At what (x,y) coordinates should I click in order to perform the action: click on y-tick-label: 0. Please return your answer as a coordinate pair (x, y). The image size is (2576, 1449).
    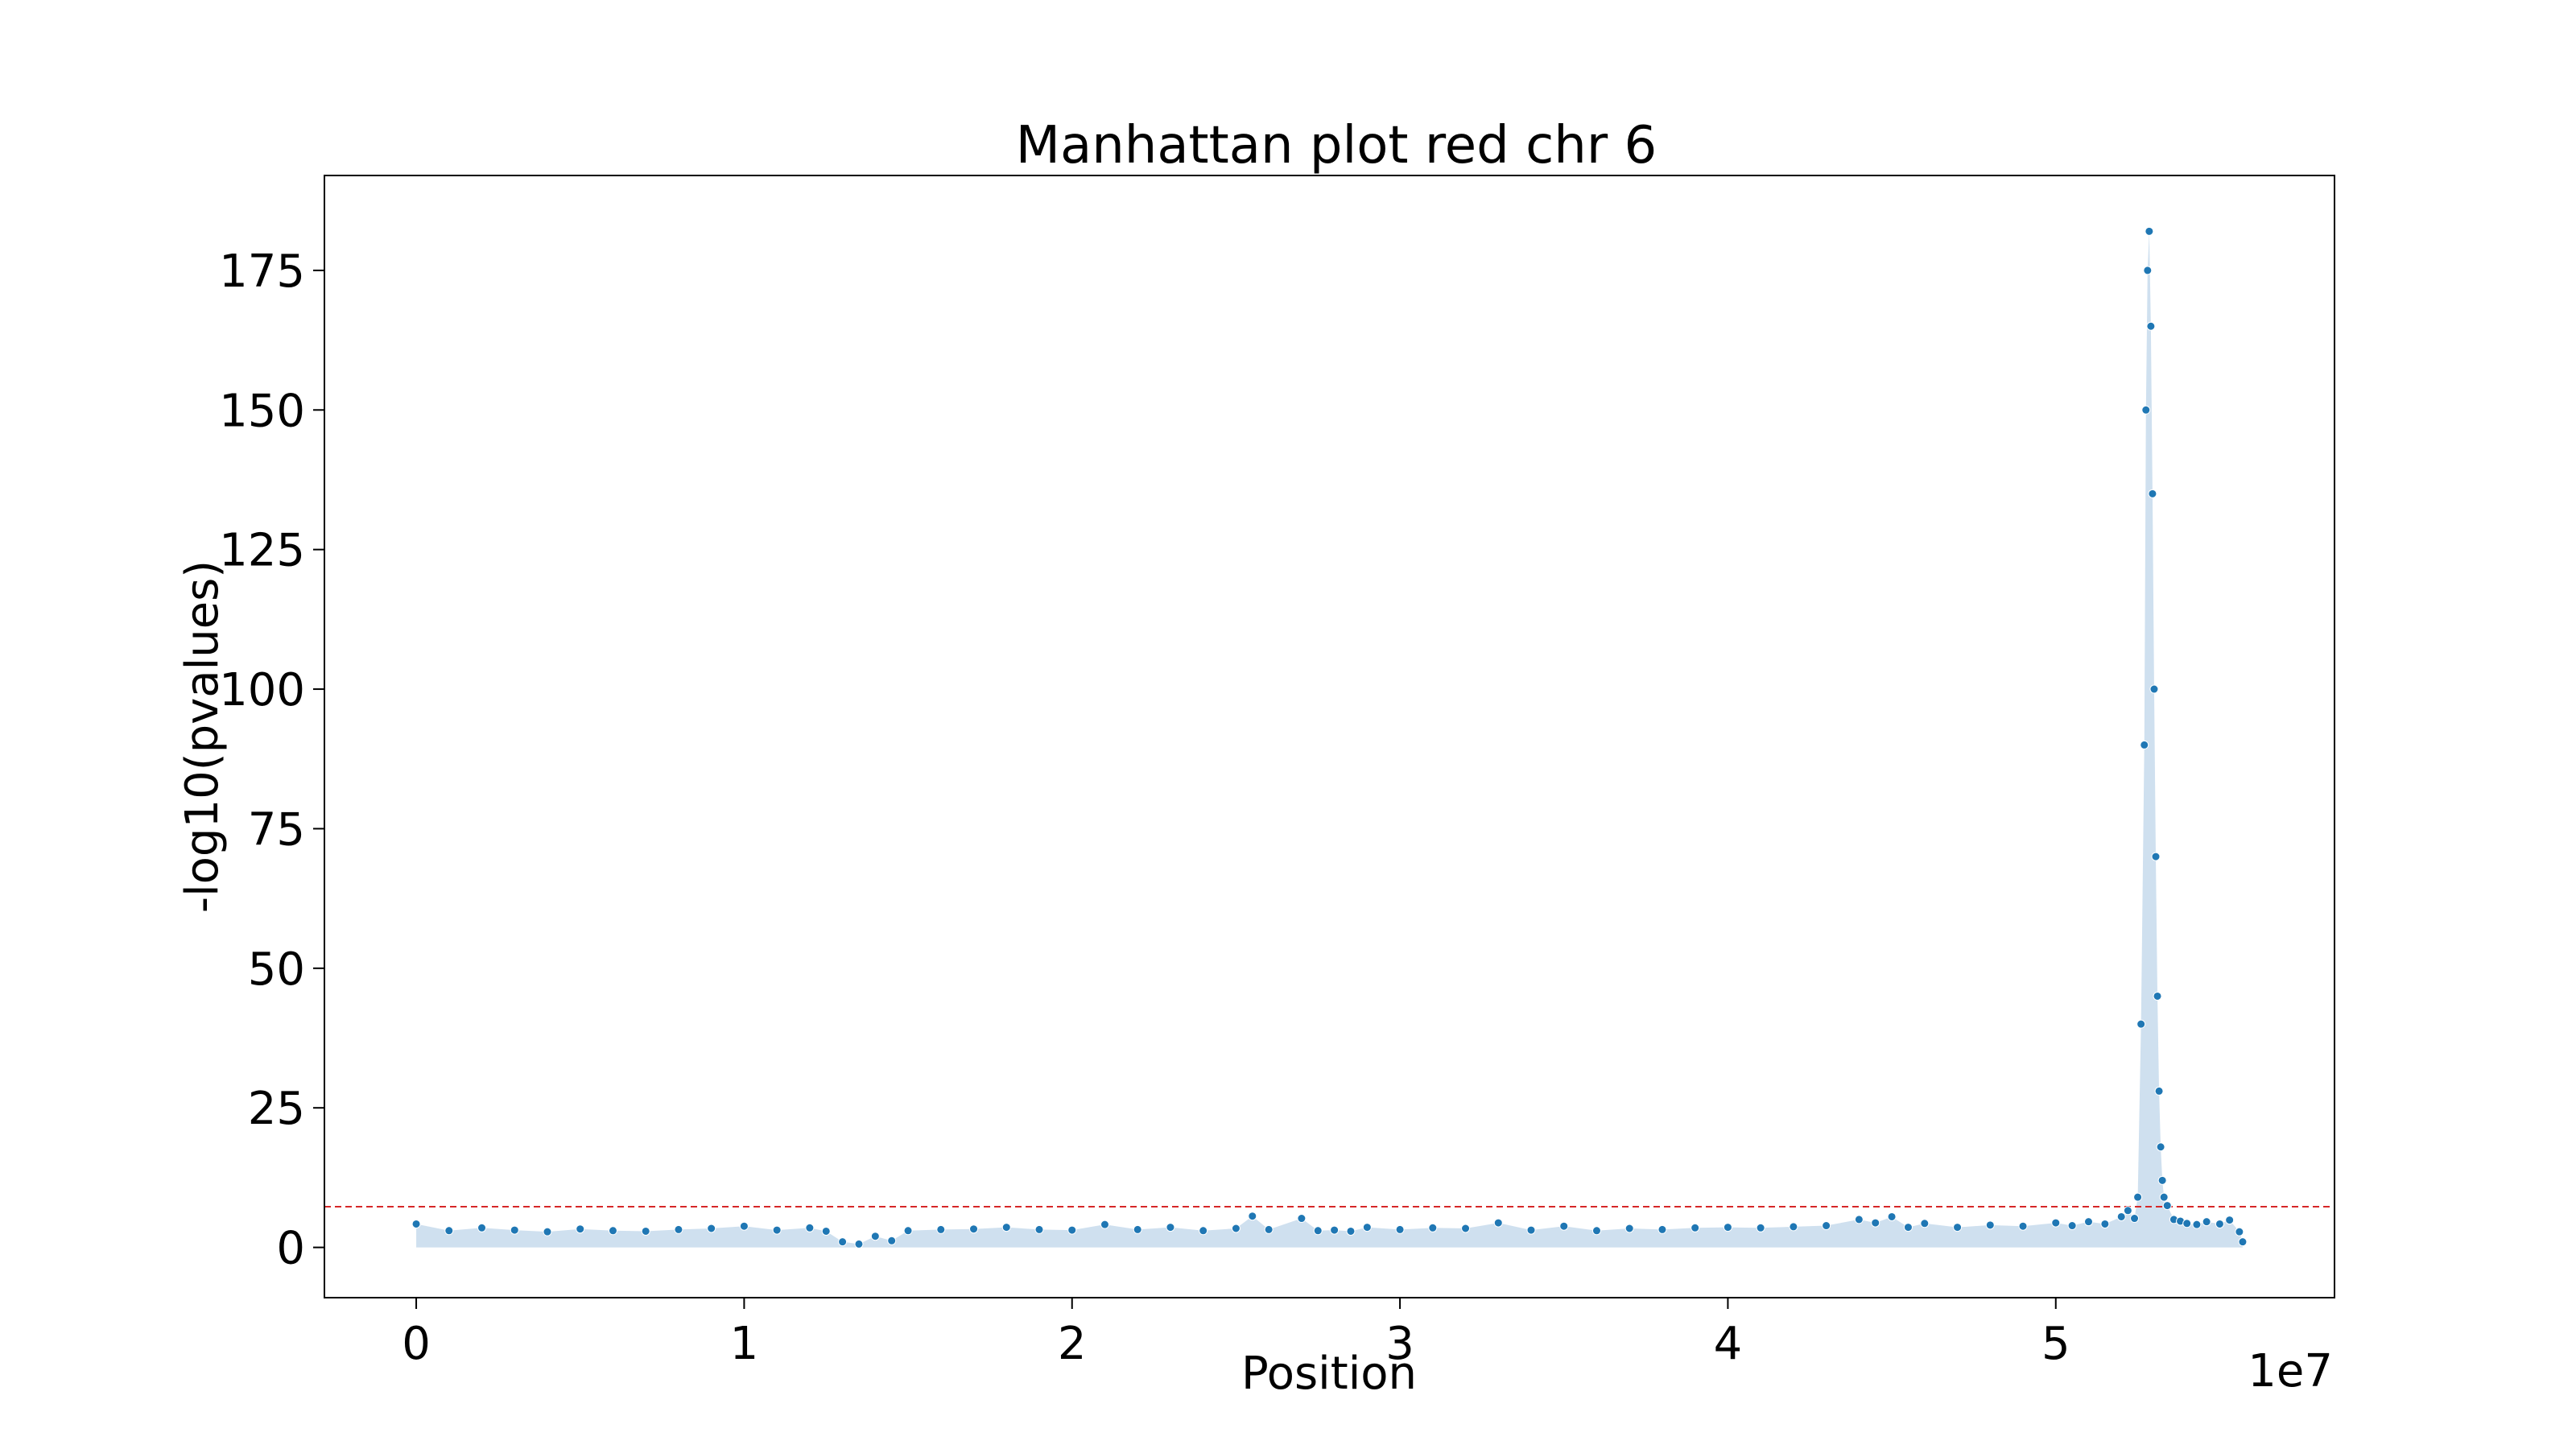
    Looking at the image, I should click on (290, 1249).